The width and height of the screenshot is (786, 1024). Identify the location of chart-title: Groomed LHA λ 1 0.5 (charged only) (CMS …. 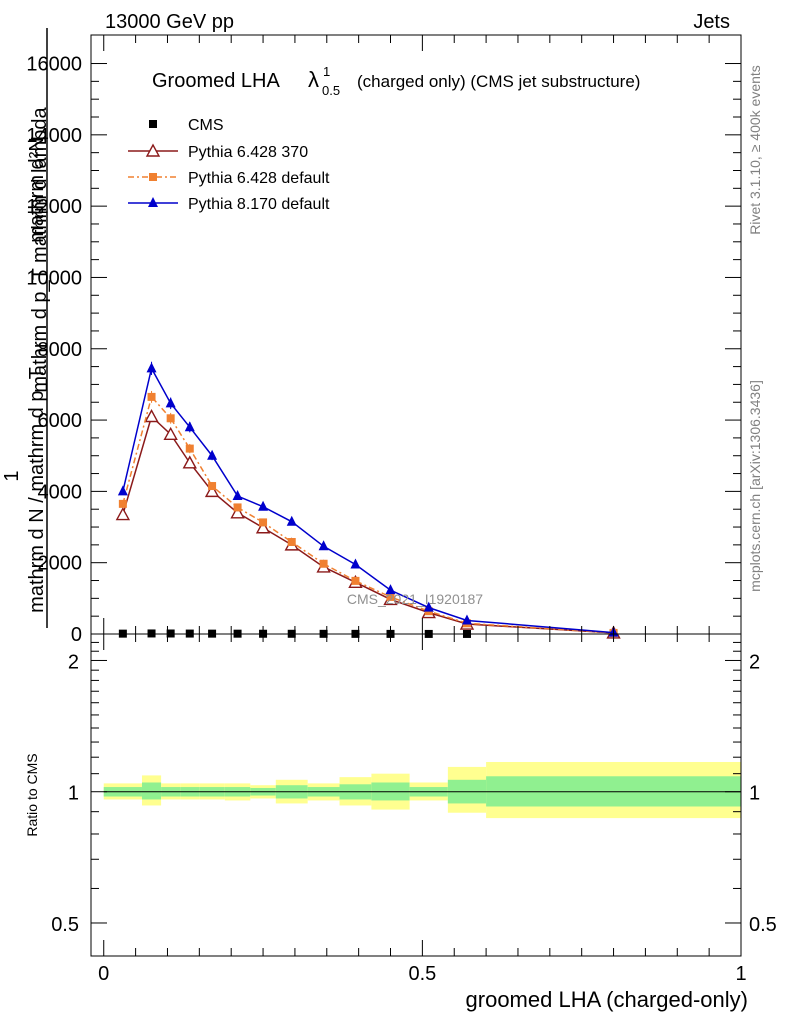
(396, 81).